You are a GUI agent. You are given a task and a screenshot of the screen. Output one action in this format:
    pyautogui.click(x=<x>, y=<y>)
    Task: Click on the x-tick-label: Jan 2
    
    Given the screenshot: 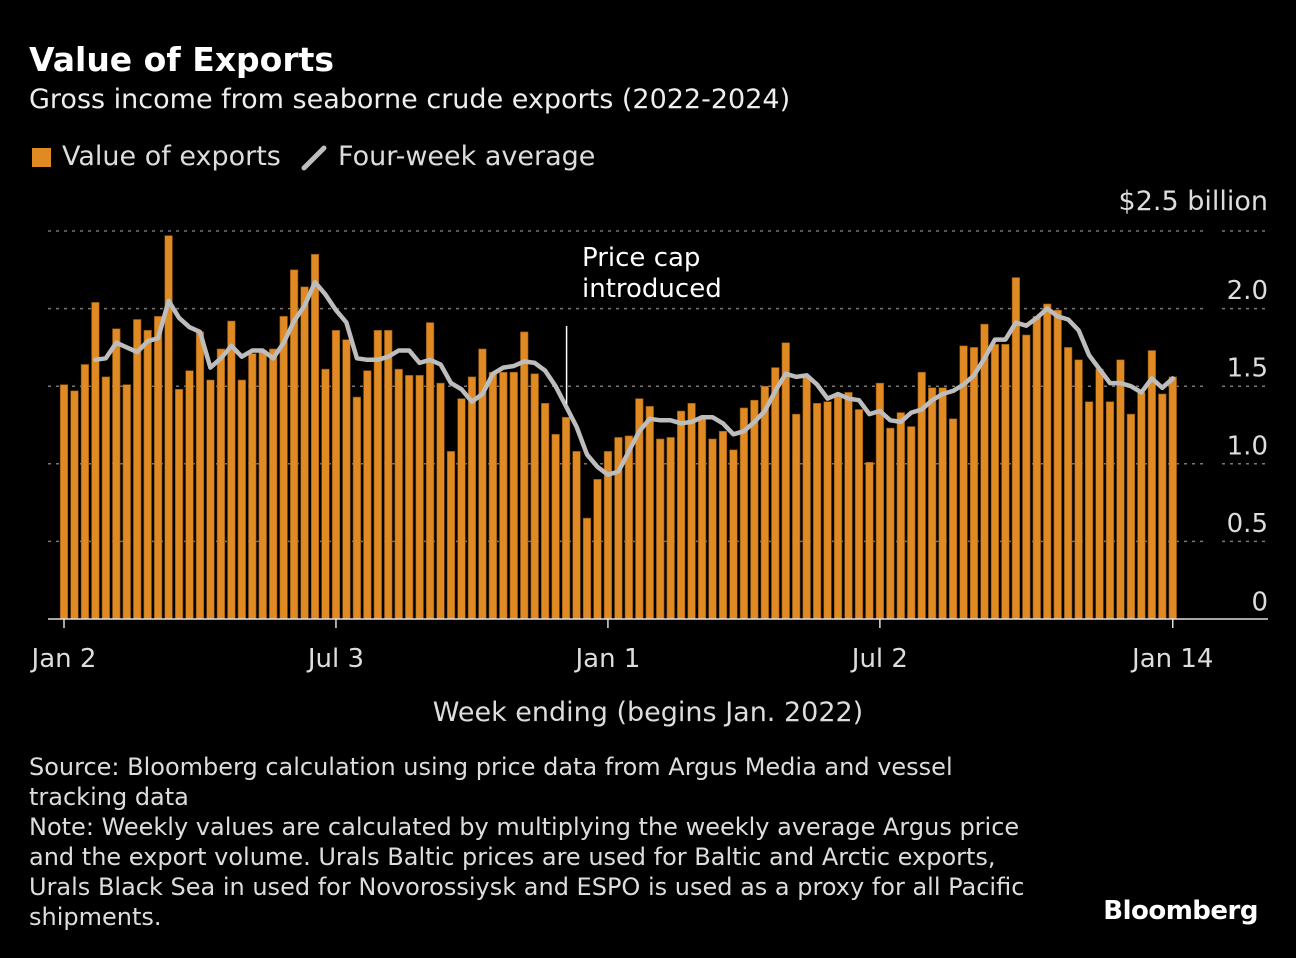 What is the action you would take?
    pyautogui.click(x=63, y=659)
    